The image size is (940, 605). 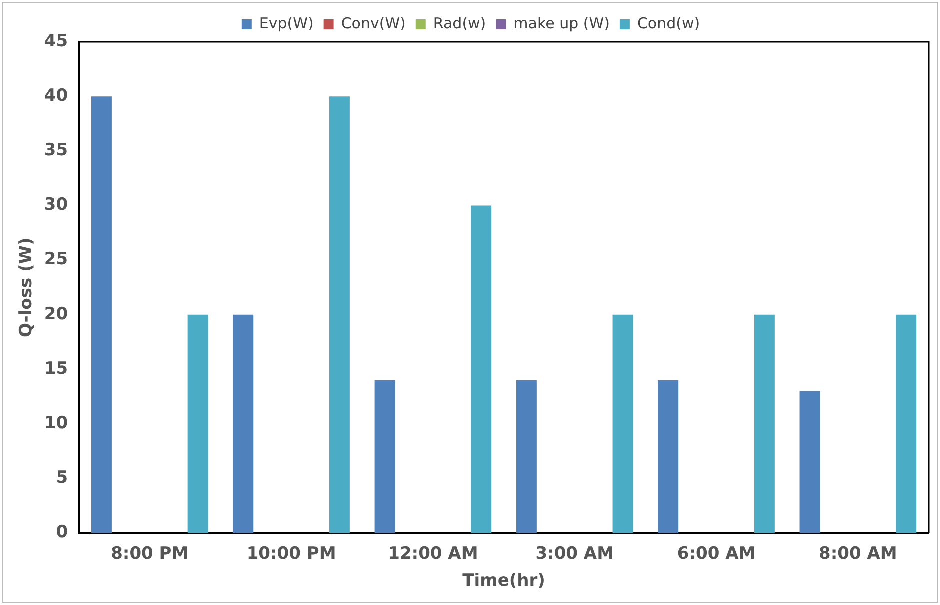 What do you see at coordinates (286, 23) in the screenshot?
I see `legend-label: Evp(W)` at bounding box center [286, 23].